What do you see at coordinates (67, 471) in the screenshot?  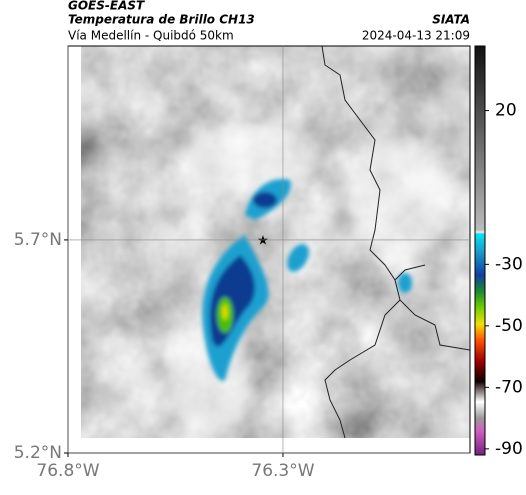 I see `x-tick-label: 76.8°W` at bounding box center [67, 471].